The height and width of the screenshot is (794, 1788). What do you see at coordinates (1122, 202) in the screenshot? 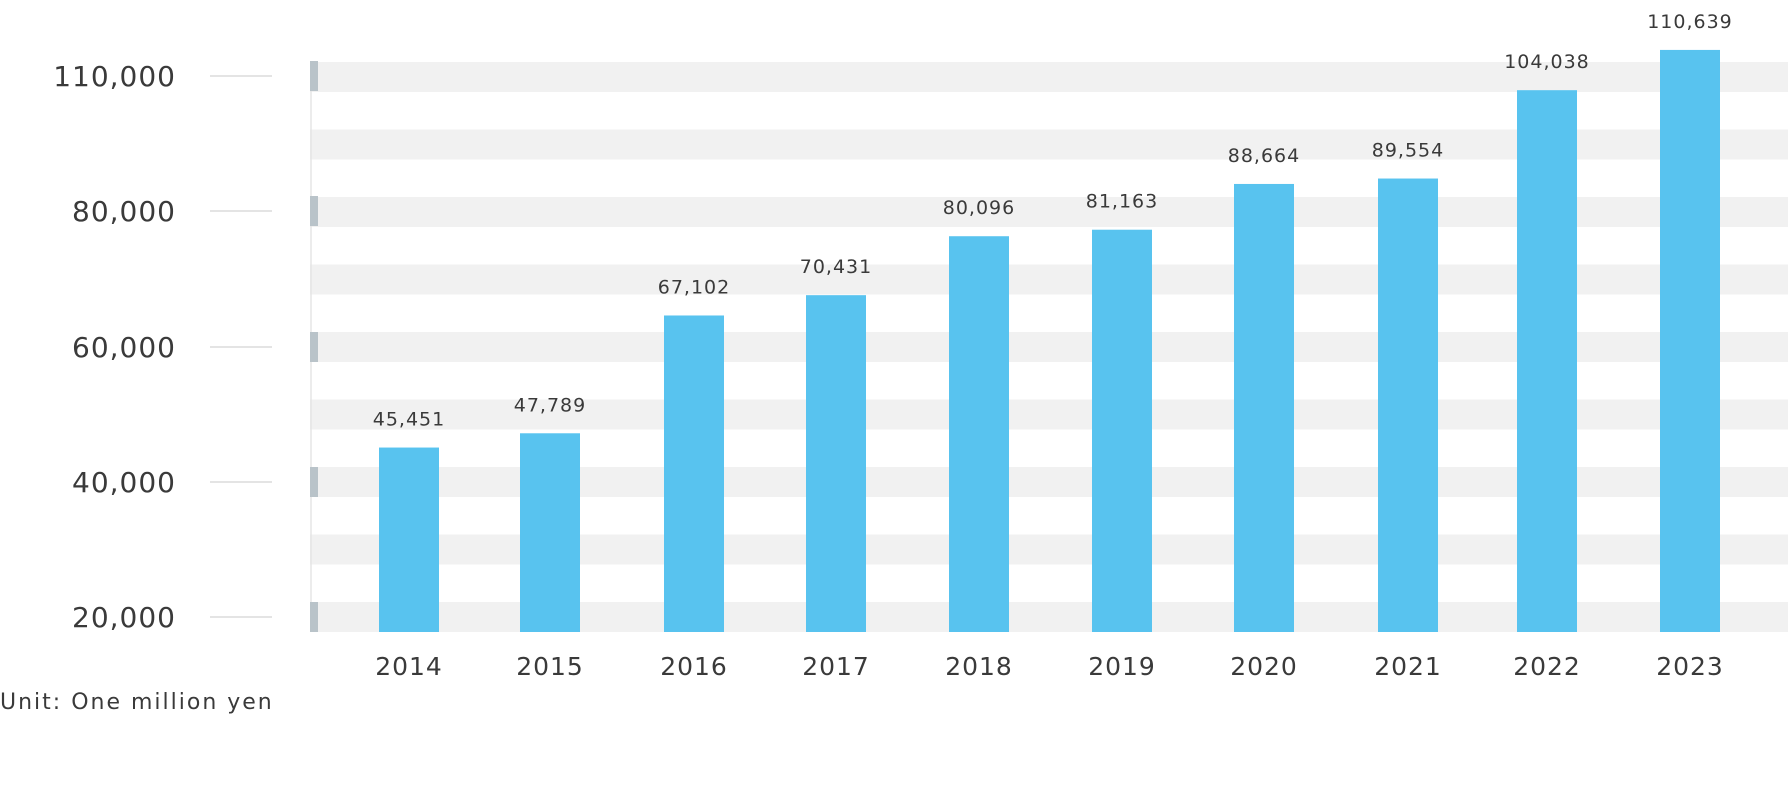
I see `bar-value-label: 81,163` at bounding box center [1122, 202].